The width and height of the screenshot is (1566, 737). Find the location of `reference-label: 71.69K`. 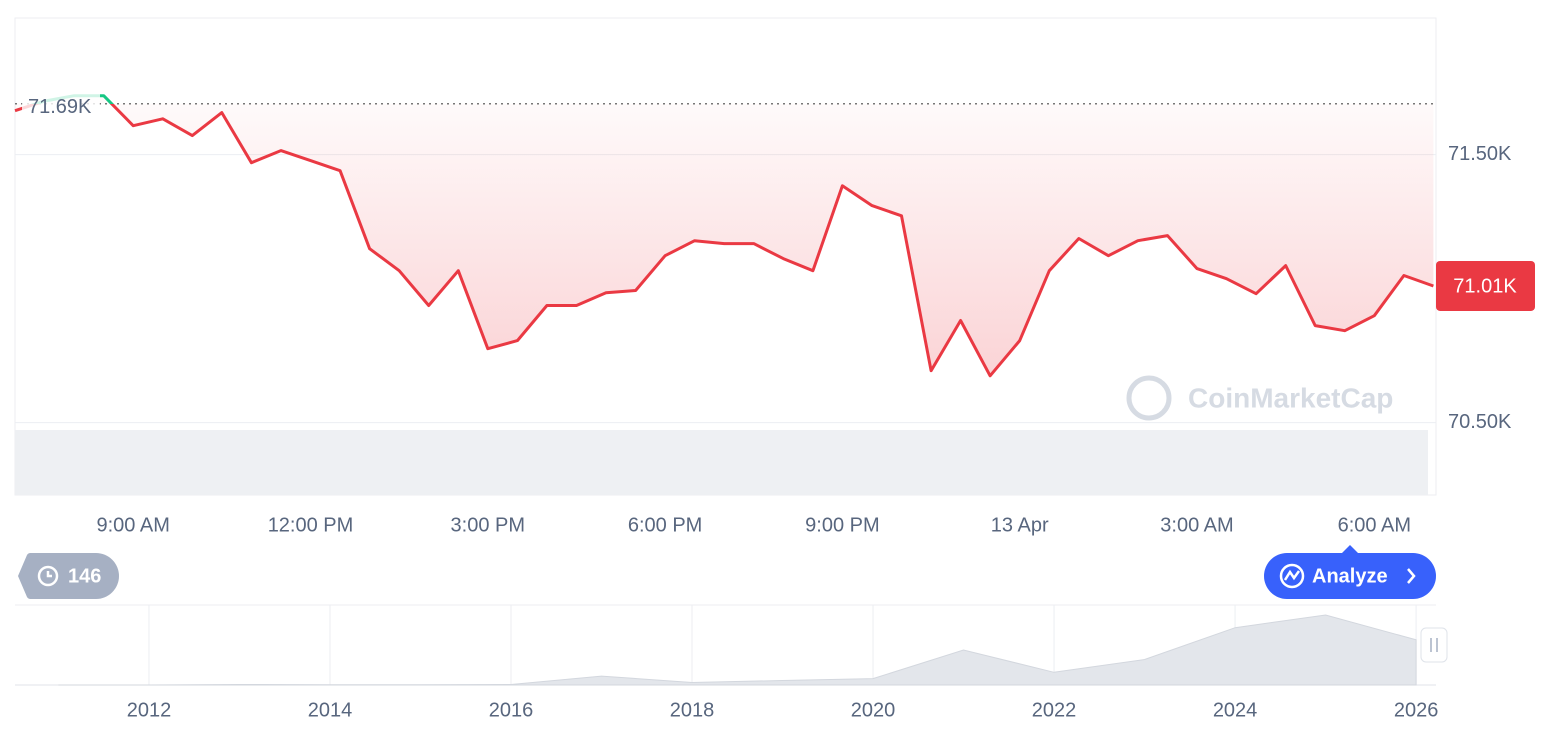

reference-label: 71.69K is located at coordinates (60, 107).